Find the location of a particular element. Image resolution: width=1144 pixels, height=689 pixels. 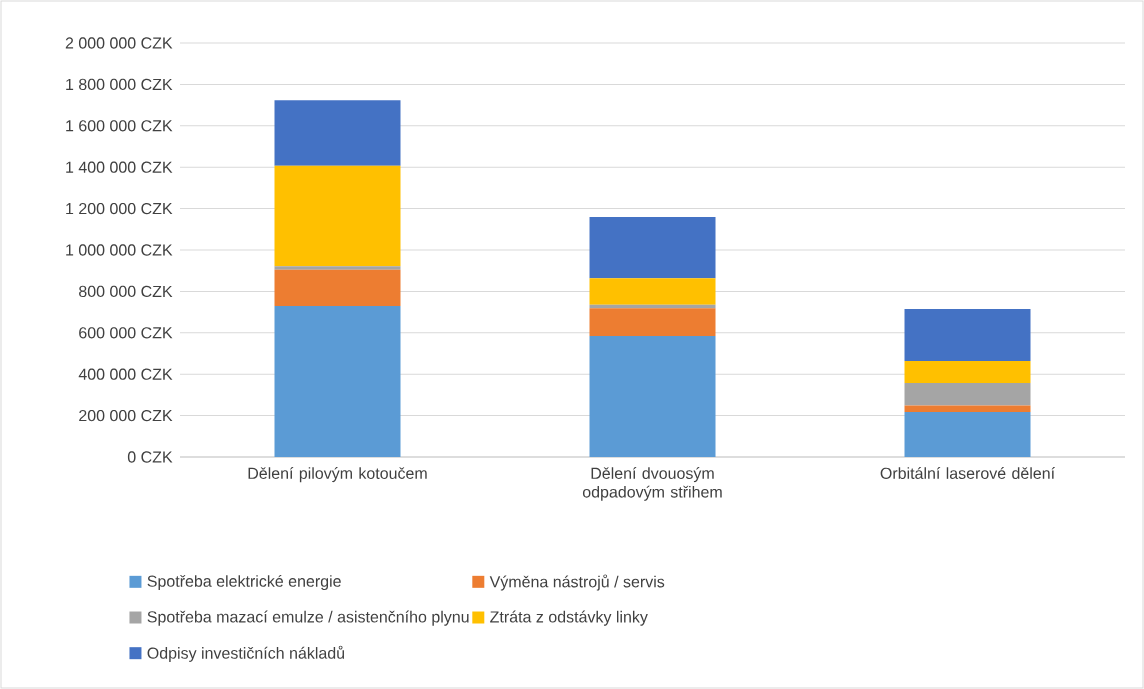

y-tick-label: 0 CZK is located at coordinates (150, 457).